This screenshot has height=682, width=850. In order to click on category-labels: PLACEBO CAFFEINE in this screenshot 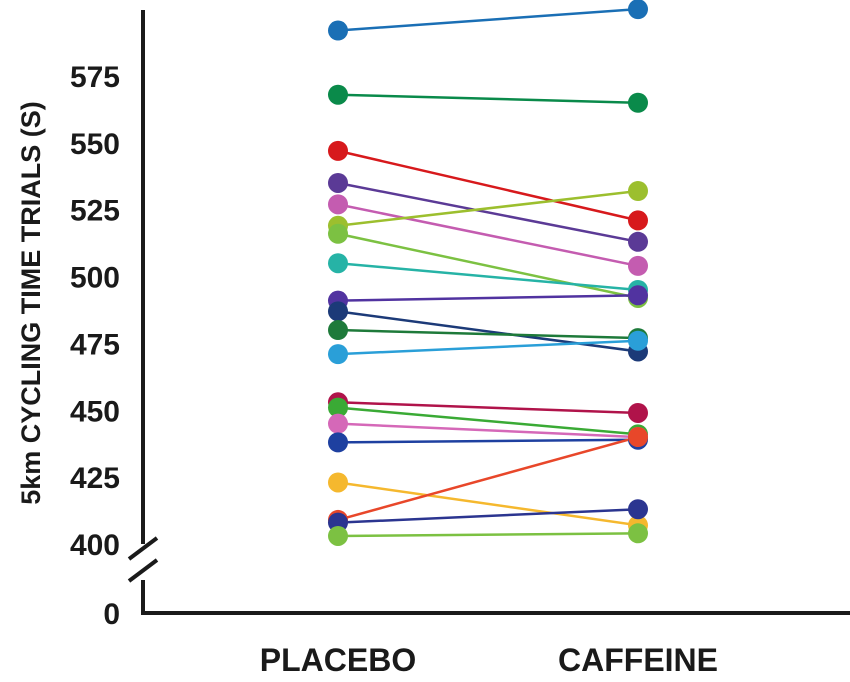, I will do `click(489, 660)`.